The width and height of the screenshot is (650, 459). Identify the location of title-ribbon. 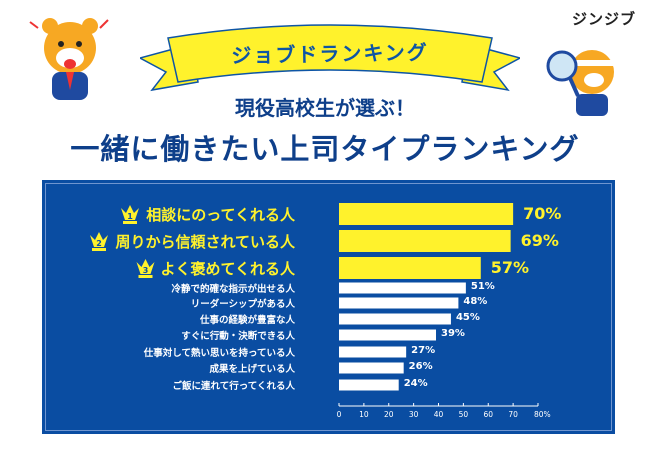
(330, 58).